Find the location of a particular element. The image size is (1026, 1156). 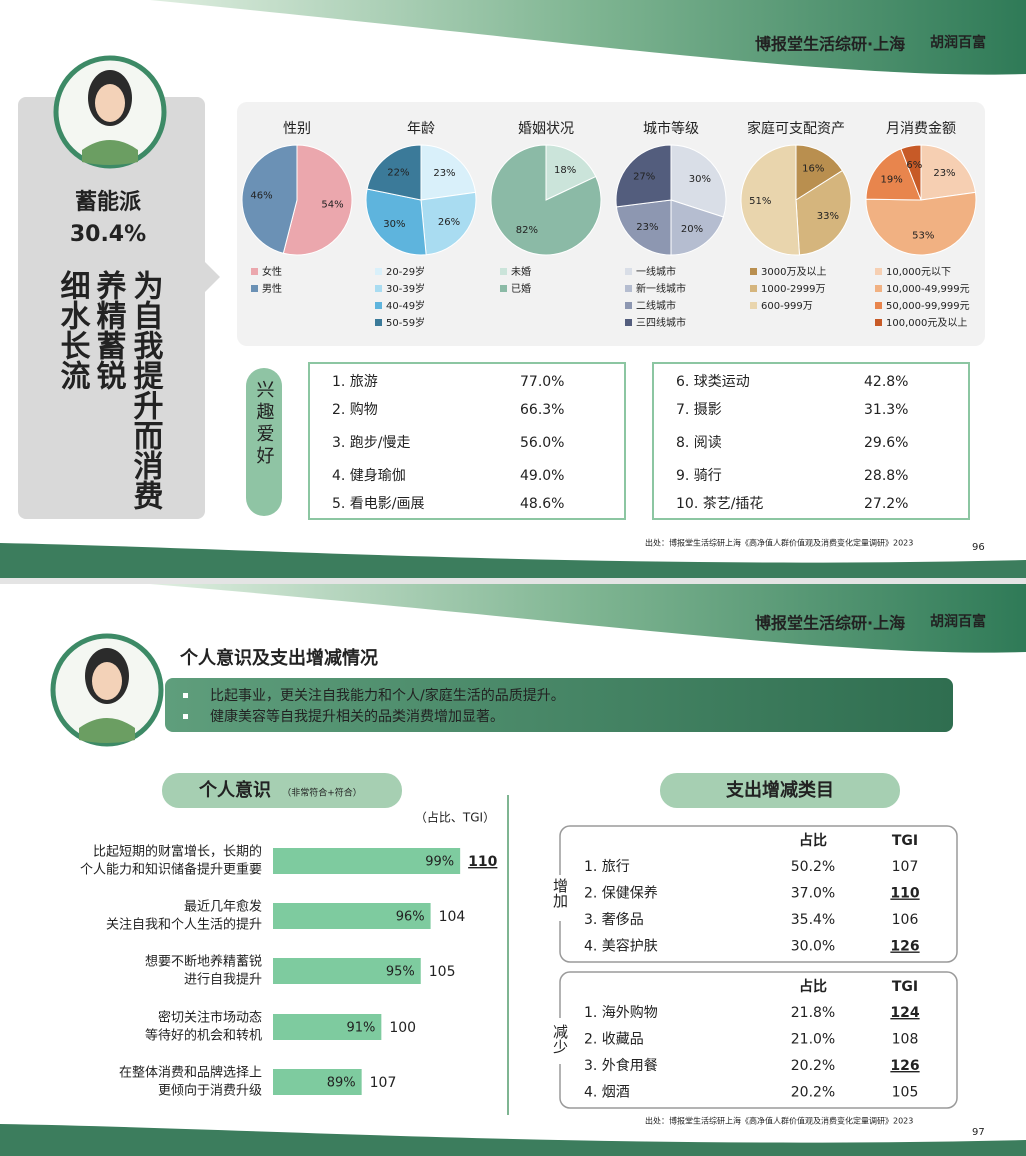

slice-label: 23% is located at coordinates (944, 173).